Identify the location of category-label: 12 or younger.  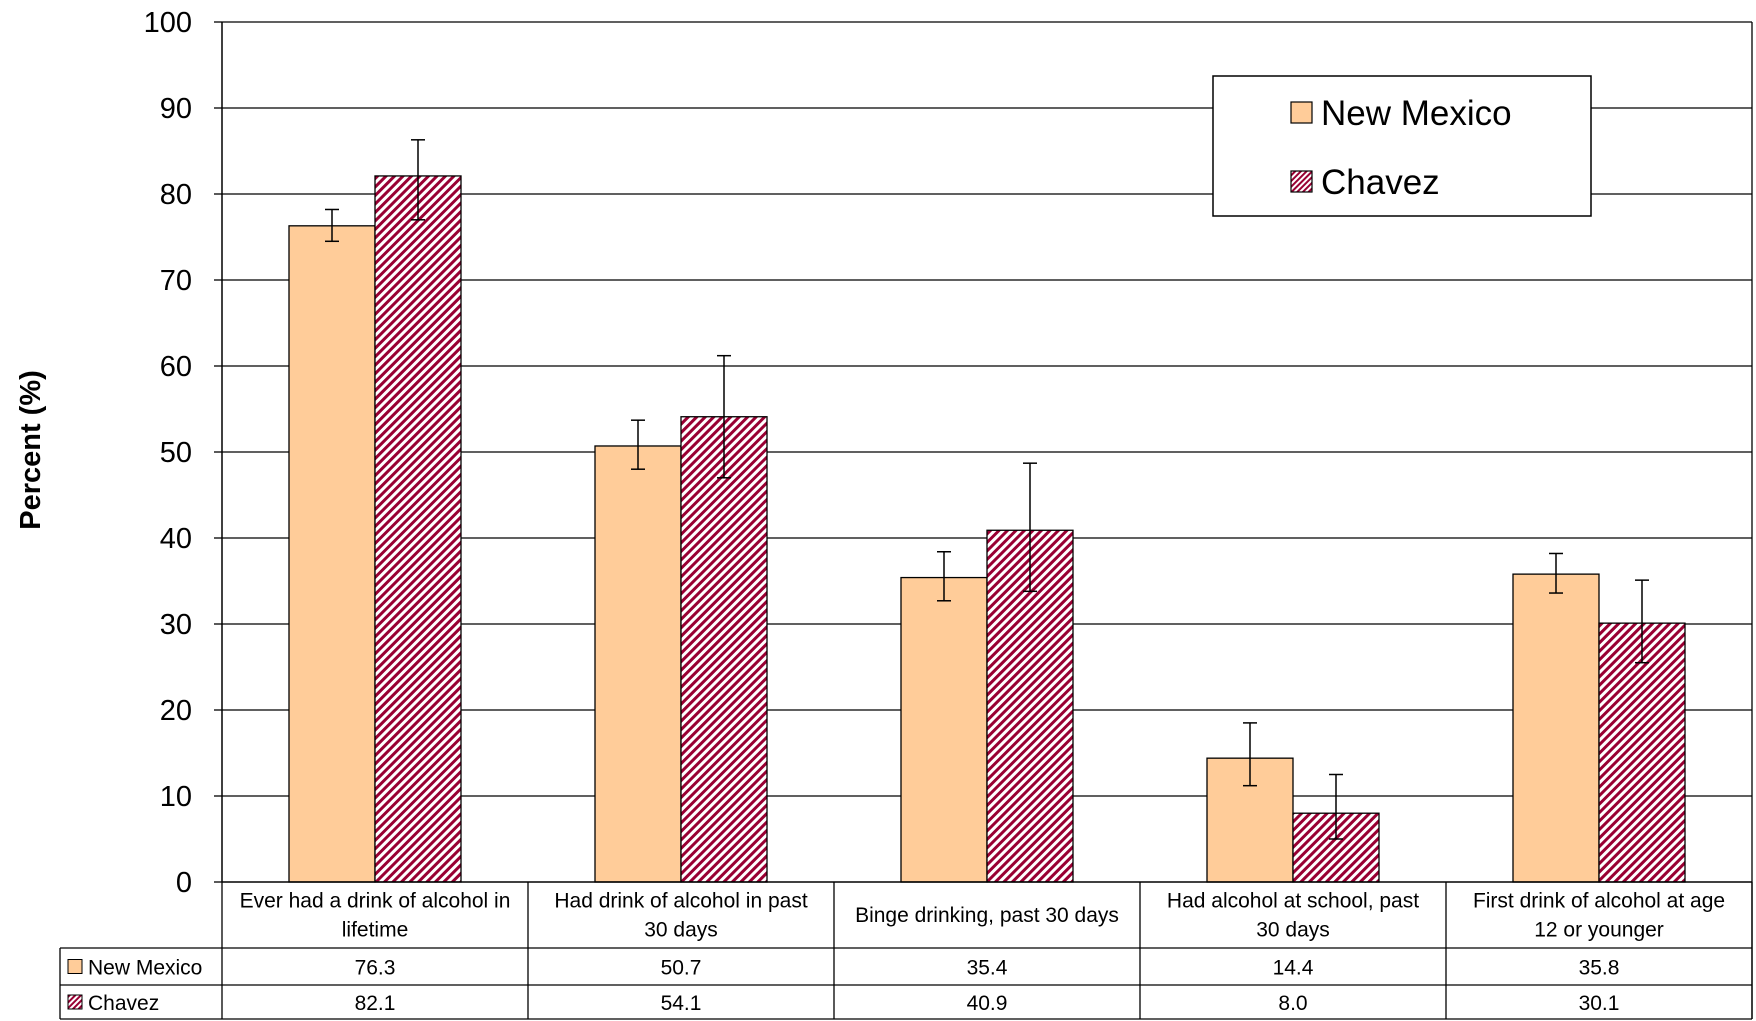
(1599, 930).